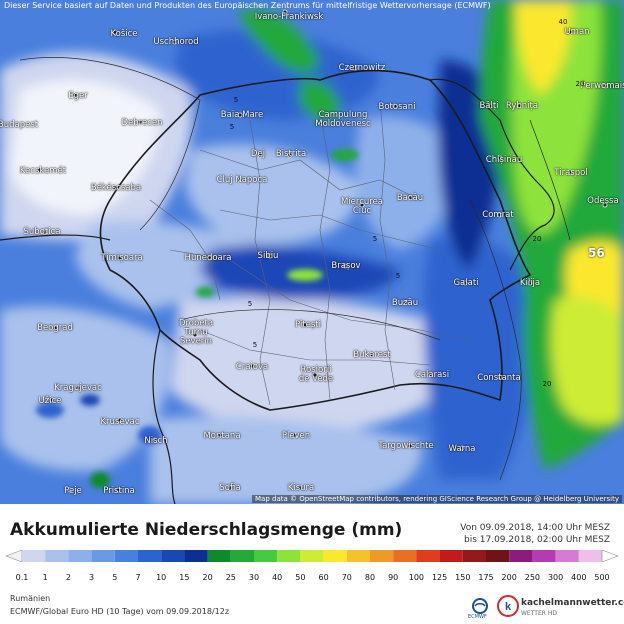  What do you see at coordinates (486, 577) in the screenshot?
I see `scale-tick-label: 175` at bounding box center [486, 577].